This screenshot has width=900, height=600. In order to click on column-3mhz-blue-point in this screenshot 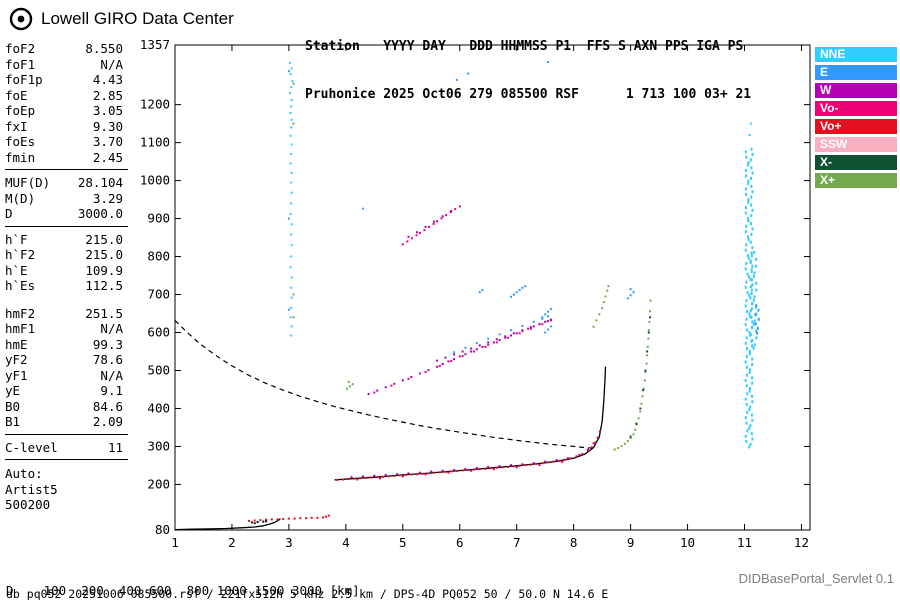, I will do `click(288, 218)`.